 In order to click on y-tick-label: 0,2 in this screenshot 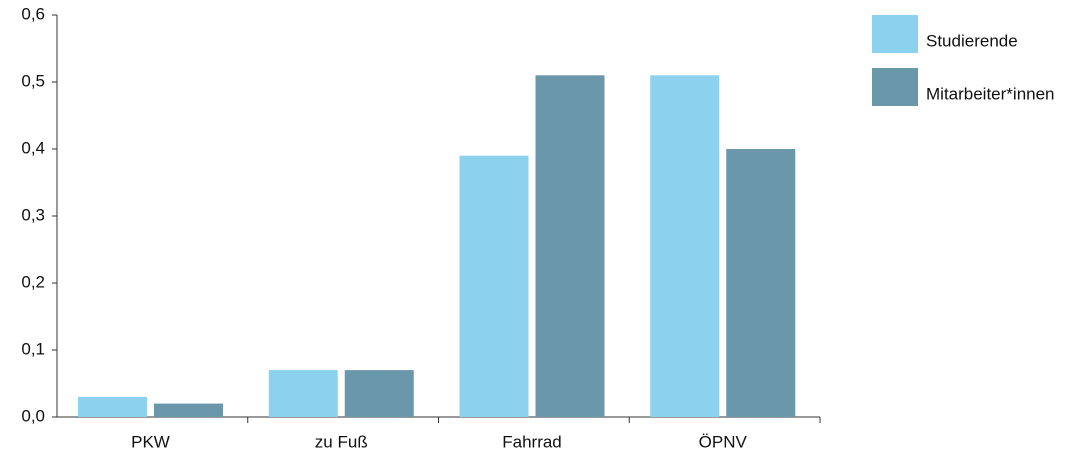, I will do `click(33, 281)`.